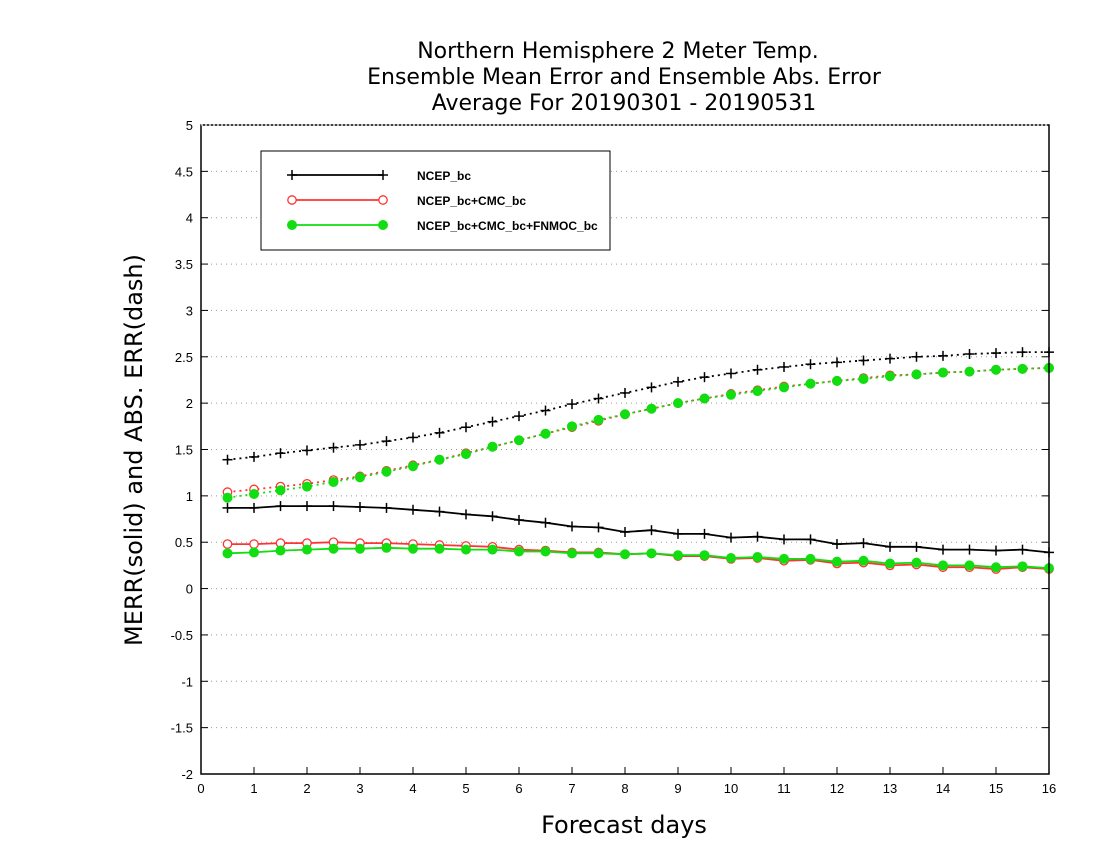 Image resolution: width=1100 pixels, height=850 pixels. What do you see at coordinates (189, 218) in the screenshot?
I see `y-tick-label: 4` at bounding box center [189, 218].